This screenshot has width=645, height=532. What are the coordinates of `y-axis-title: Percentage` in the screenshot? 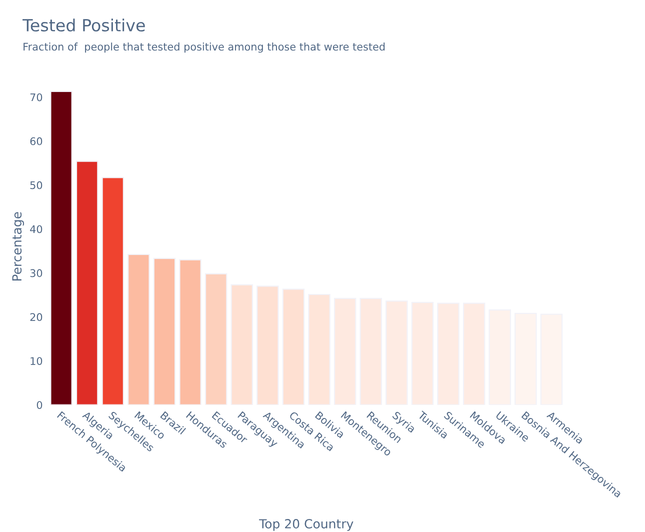 It's located at (18, 246).